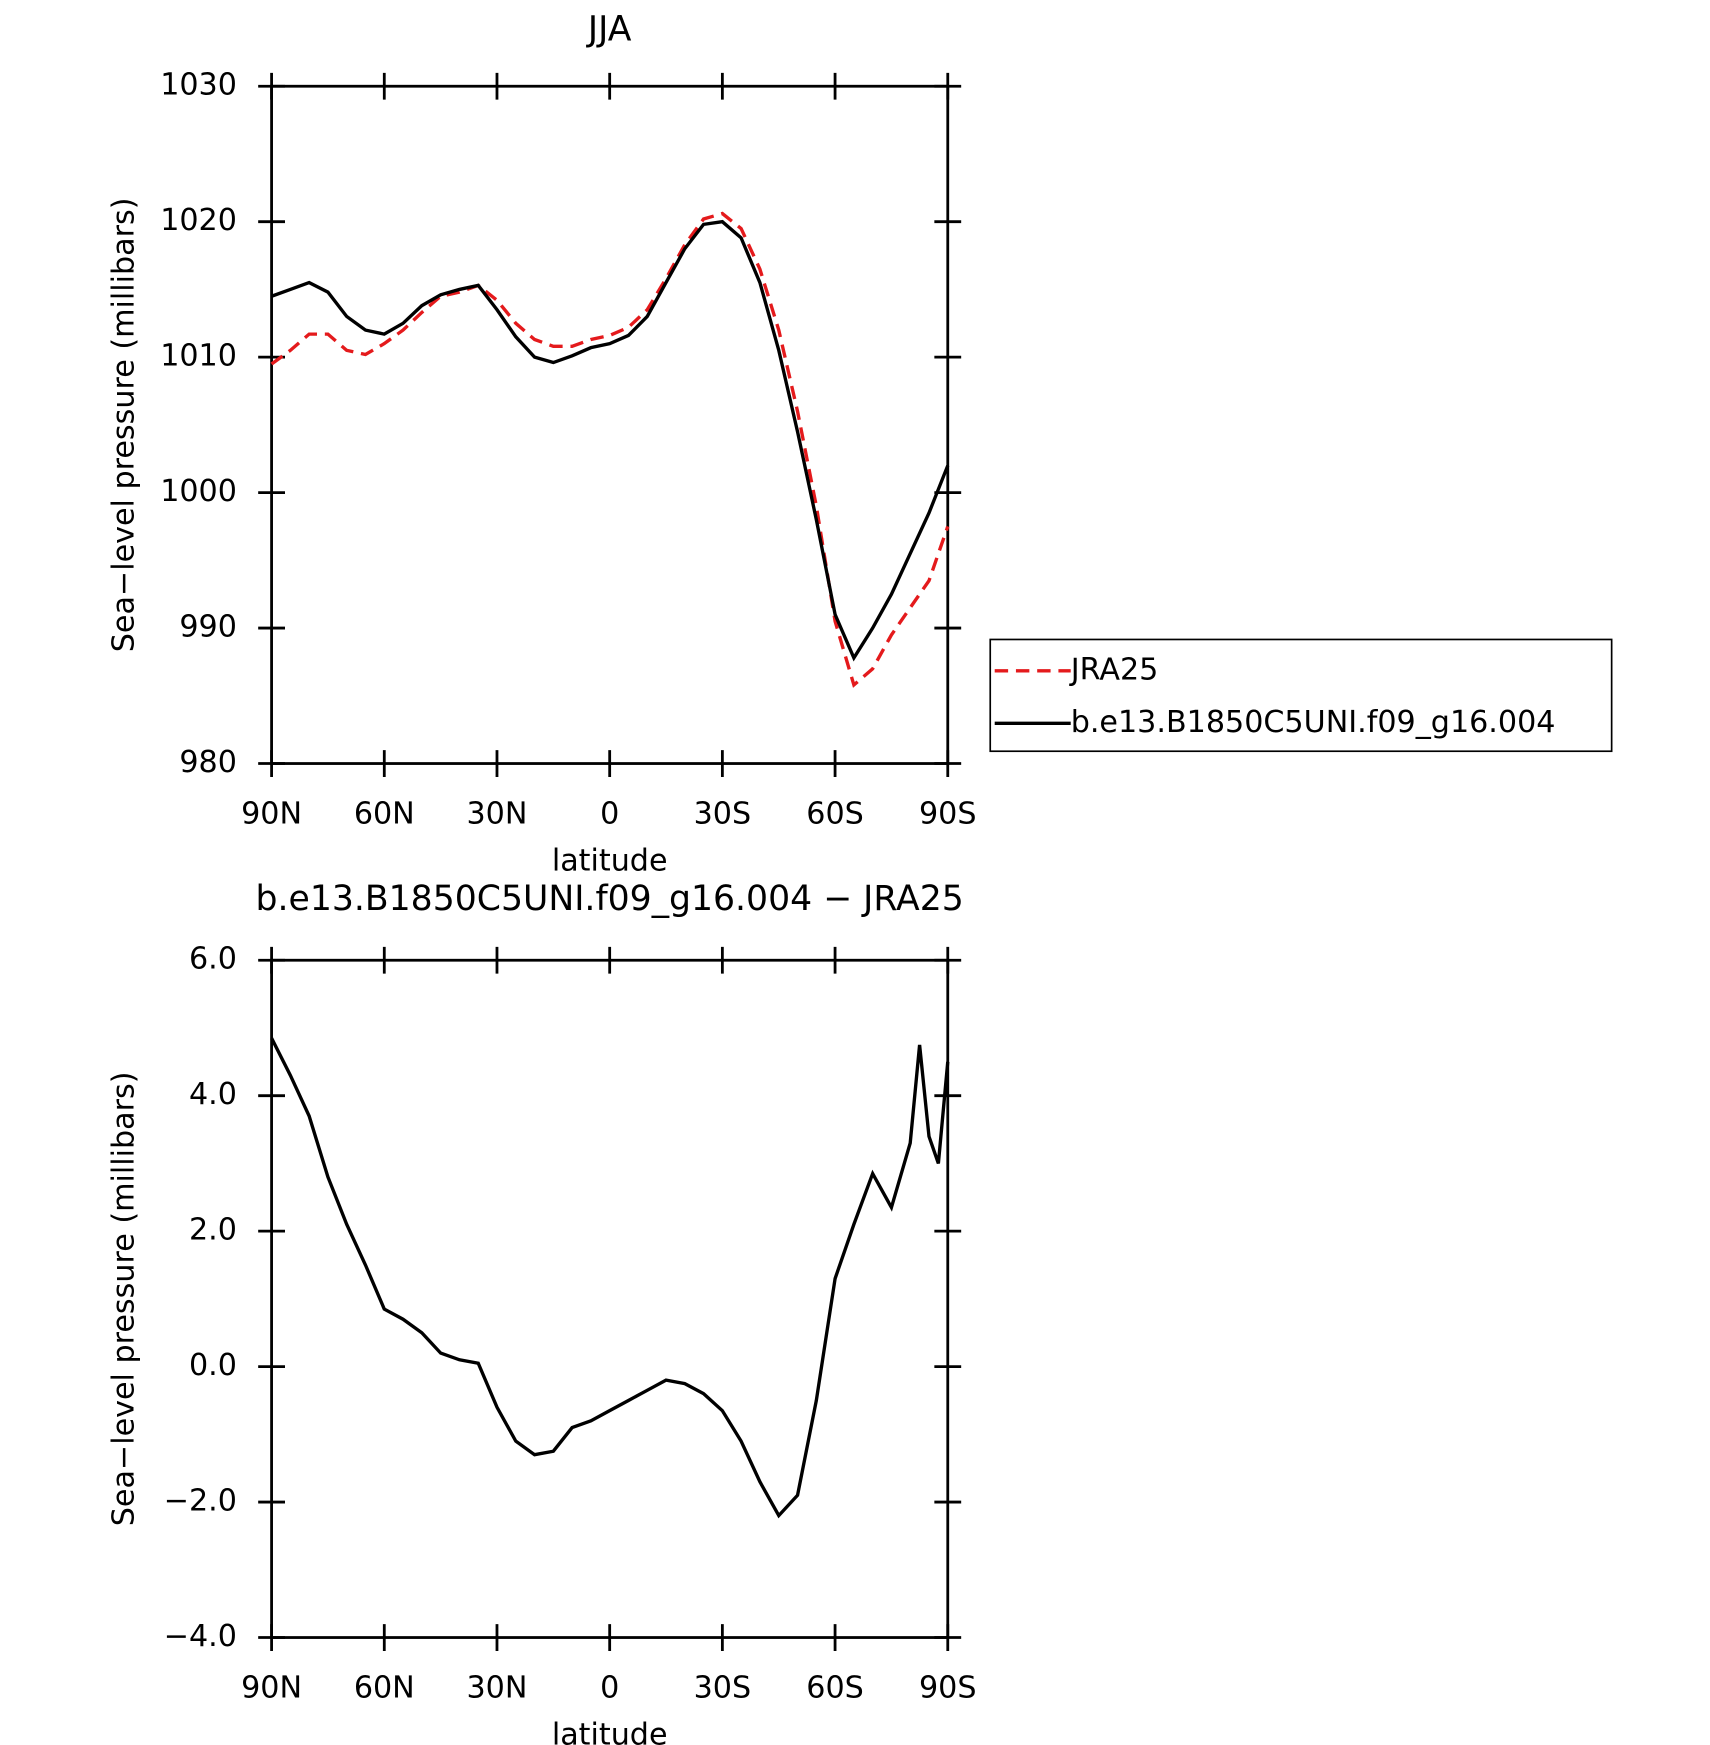  I want to click on legend-box, so click(1301, 695).